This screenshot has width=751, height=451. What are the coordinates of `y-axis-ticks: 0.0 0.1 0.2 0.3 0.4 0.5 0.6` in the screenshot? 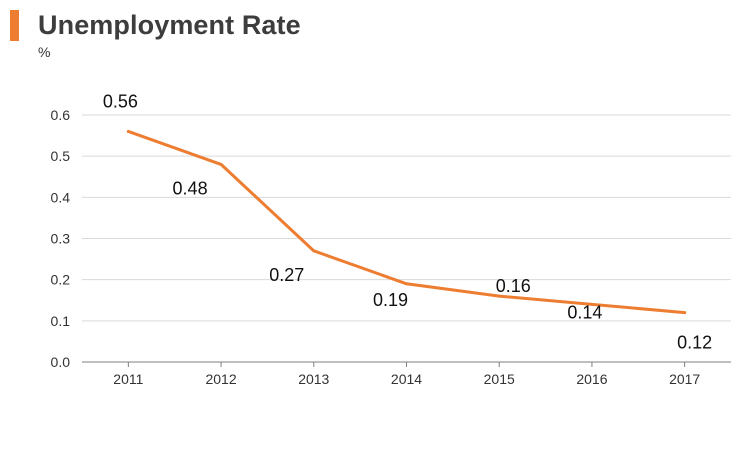 It's located at (61, 238).